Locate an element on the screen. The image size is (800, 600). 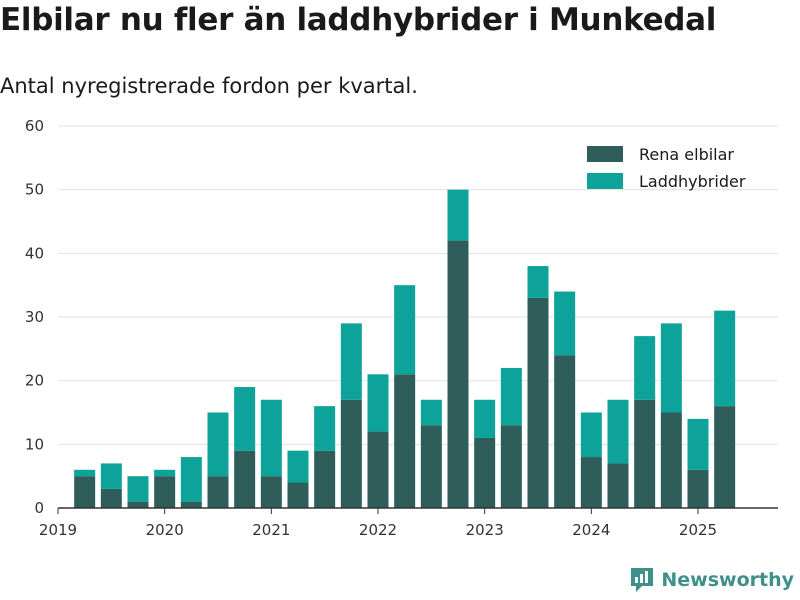
y-tick-label: 30 is located at coordinates (34, 317).